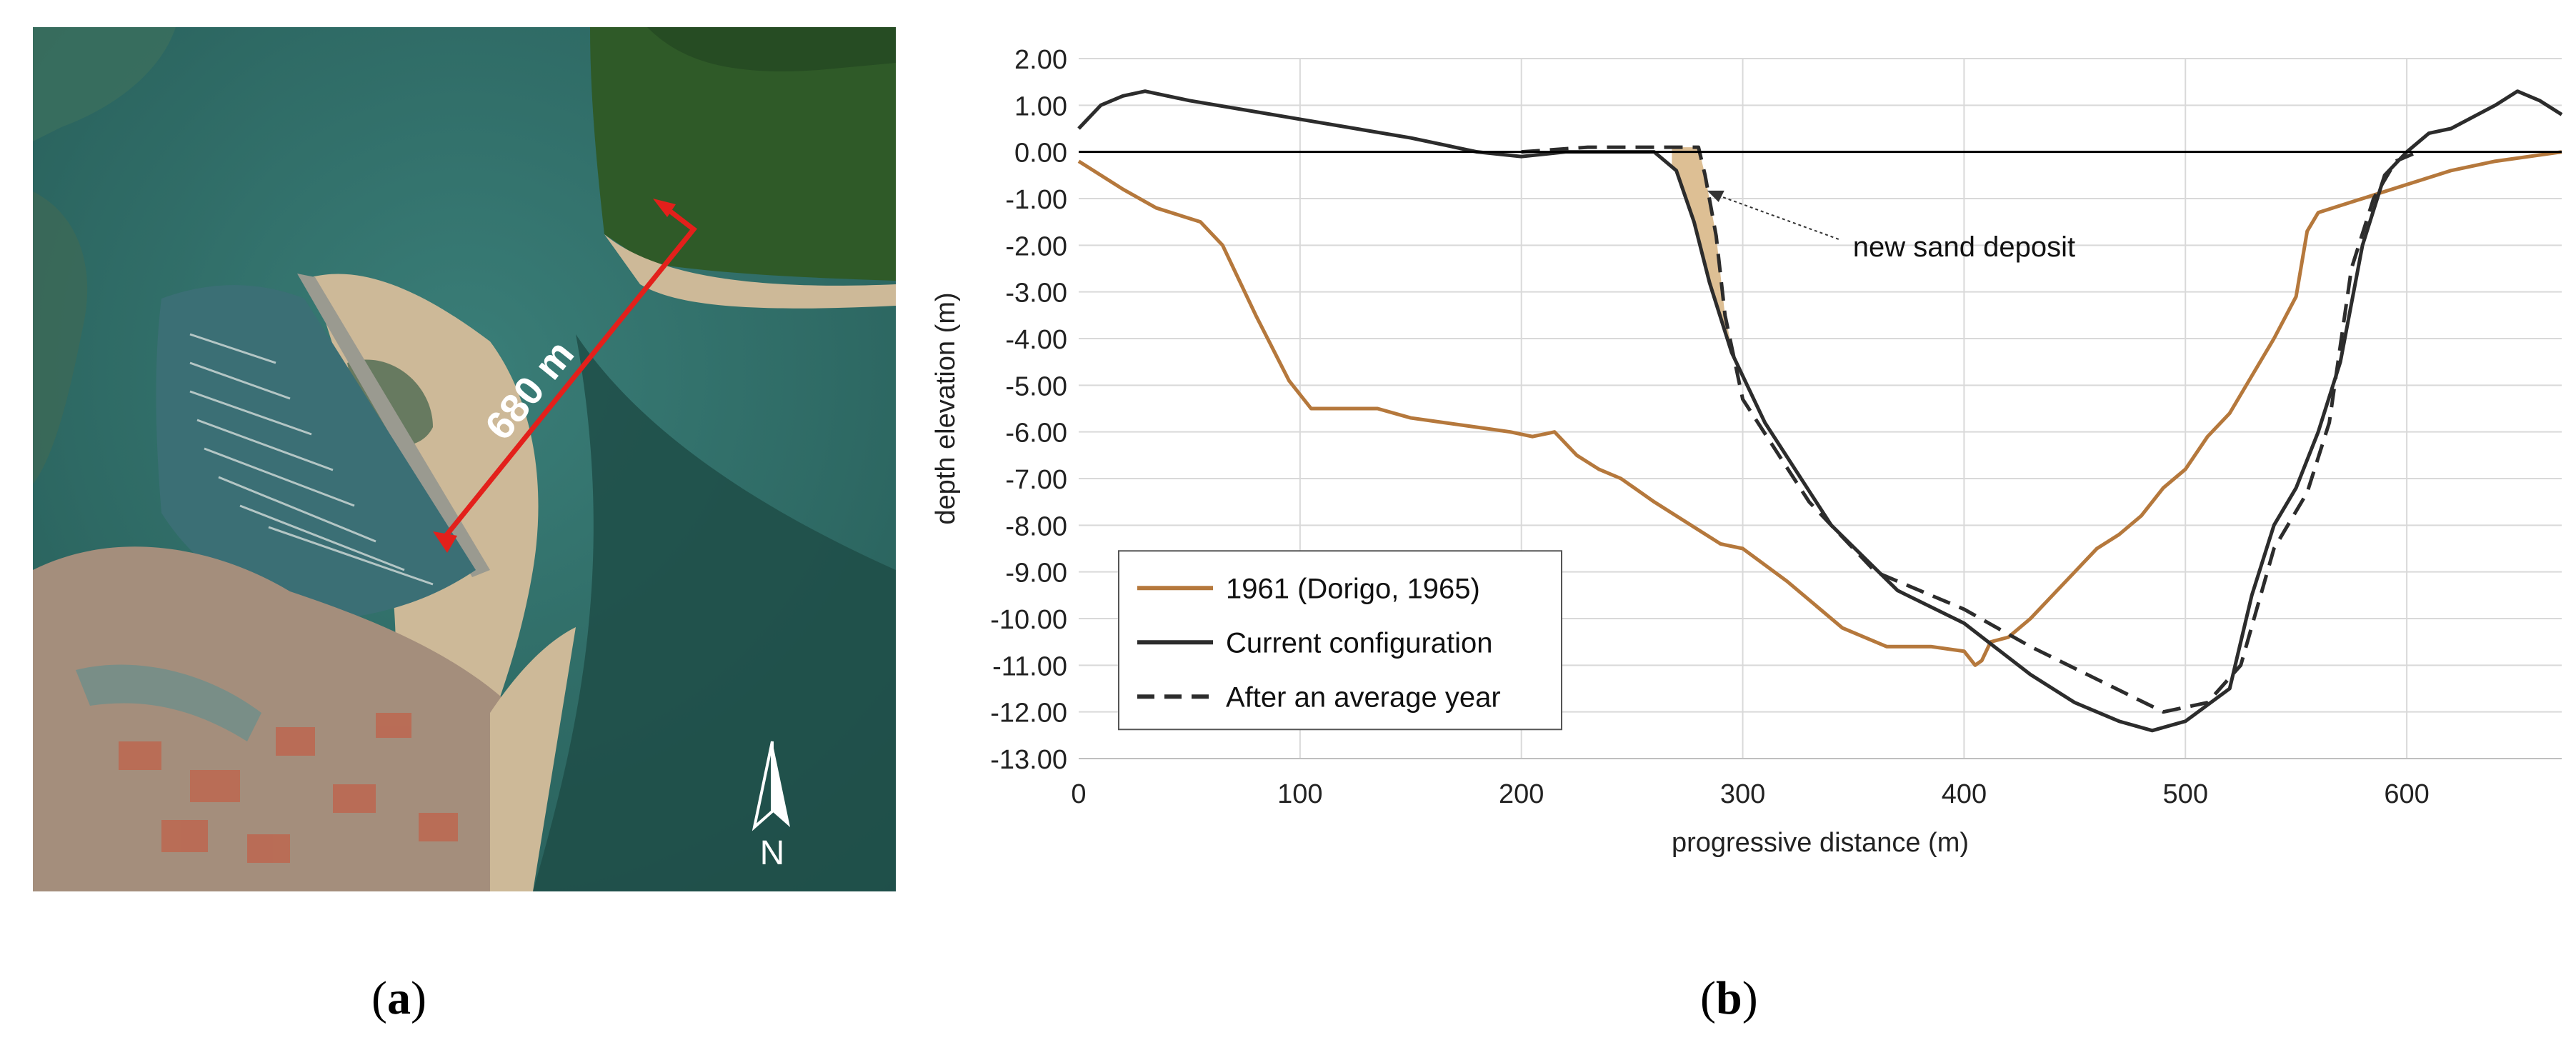 The image size is (2576, 1060). Describe the element at coordinates (665, 208) in the screenshot. I see `distance-arrowhead-n` at that location.